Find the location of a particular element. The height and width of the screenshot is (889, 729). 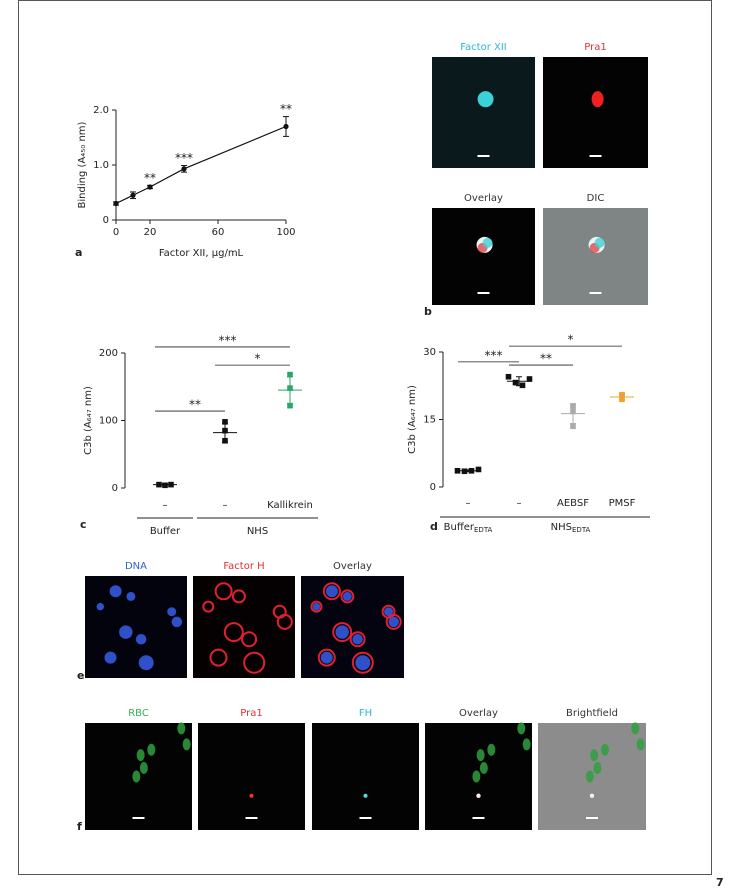

x-tick-label: 60 is located at coordinates (218, 232).